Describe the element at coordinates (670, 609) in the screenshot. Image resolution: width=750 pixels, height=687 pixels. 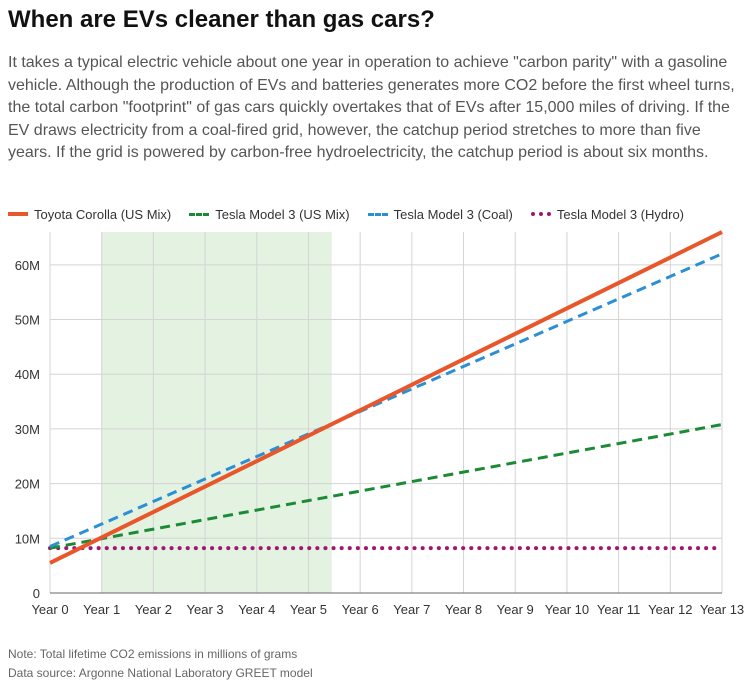
I see `x-tick-label: Year 12` at that location.